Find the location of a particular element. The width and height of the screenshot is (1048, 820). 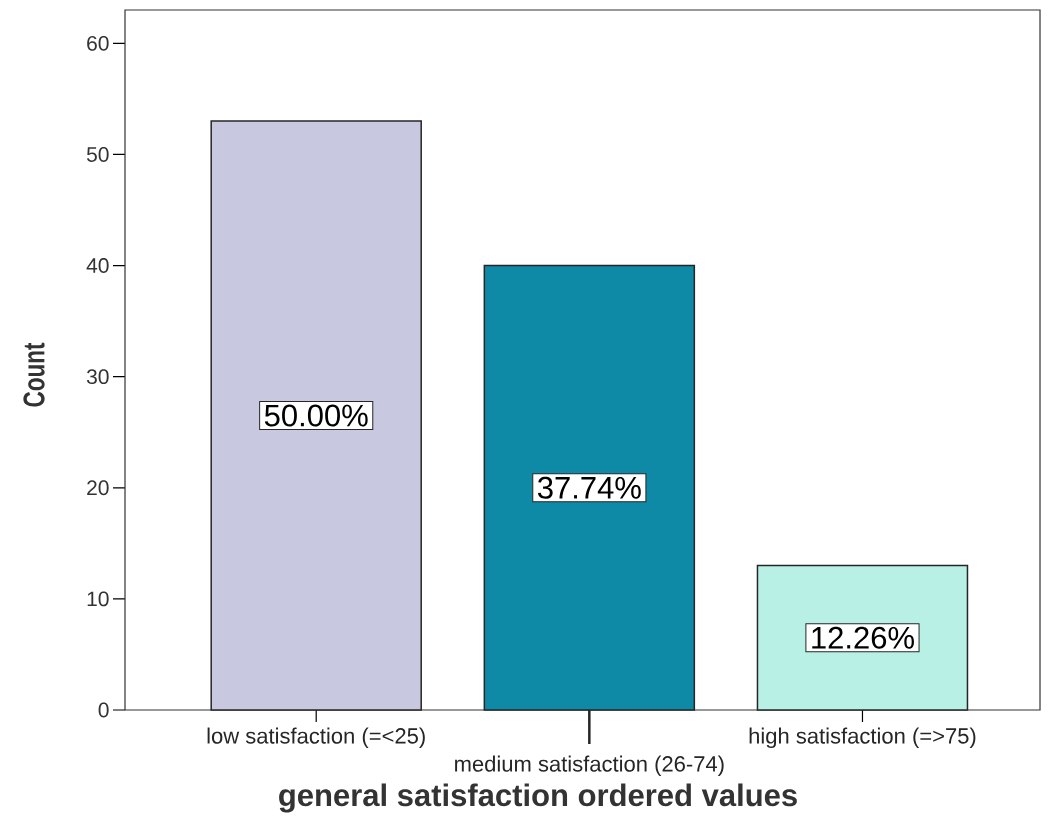

annotation: 50.00% is located at coordinates (316, 415).